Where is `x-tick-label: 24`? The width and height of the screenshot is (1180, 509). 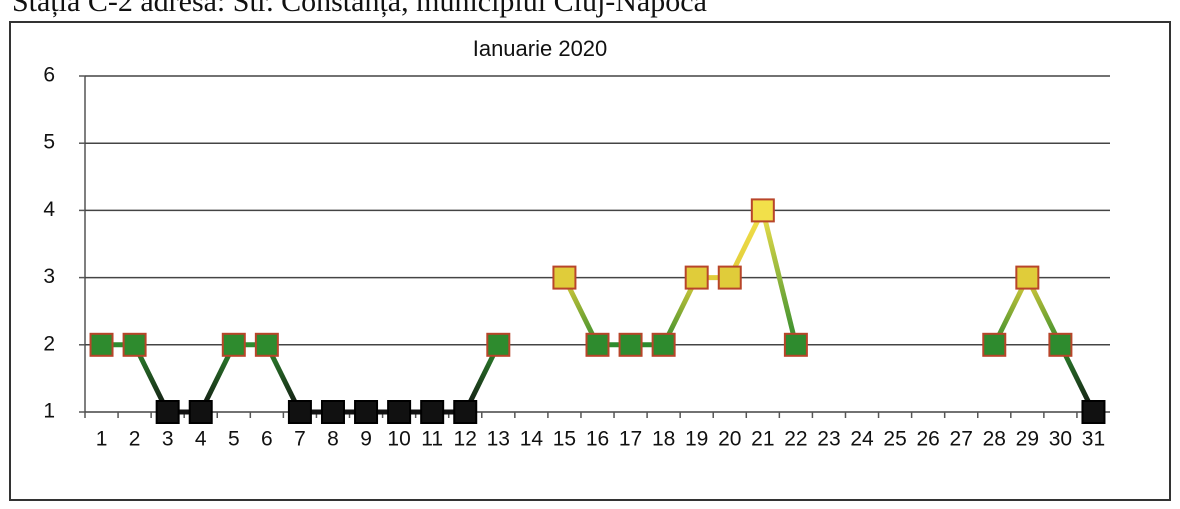
x-tick-label: 24 is located at coordinates (862, 439).